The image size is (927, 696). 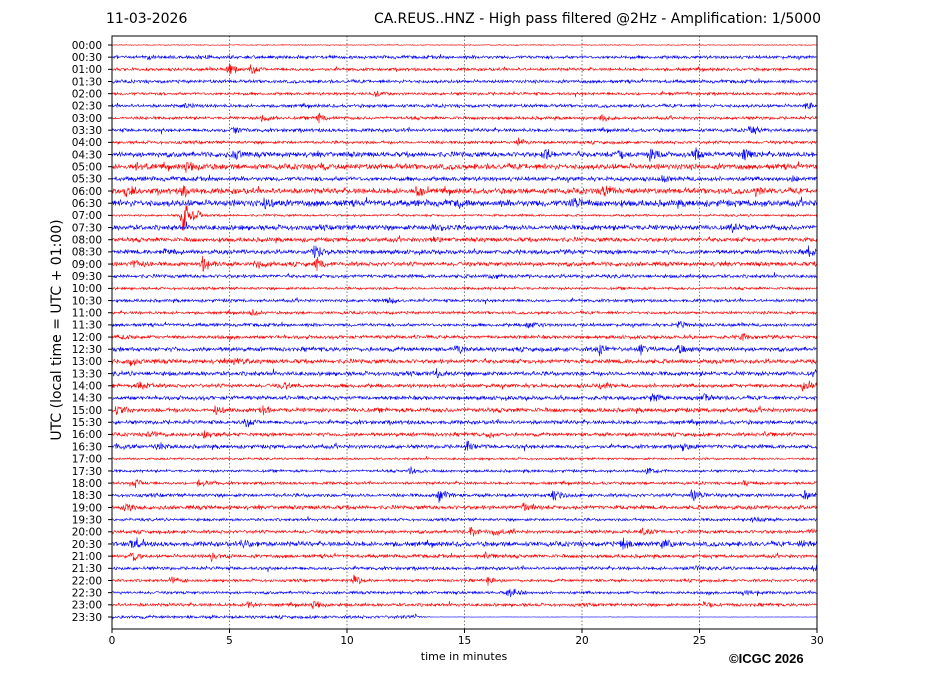 What do you see at coordinates (699, 641) in the screenshot?
I see `x-tick-label: 25` at bounding box center [699, 641].